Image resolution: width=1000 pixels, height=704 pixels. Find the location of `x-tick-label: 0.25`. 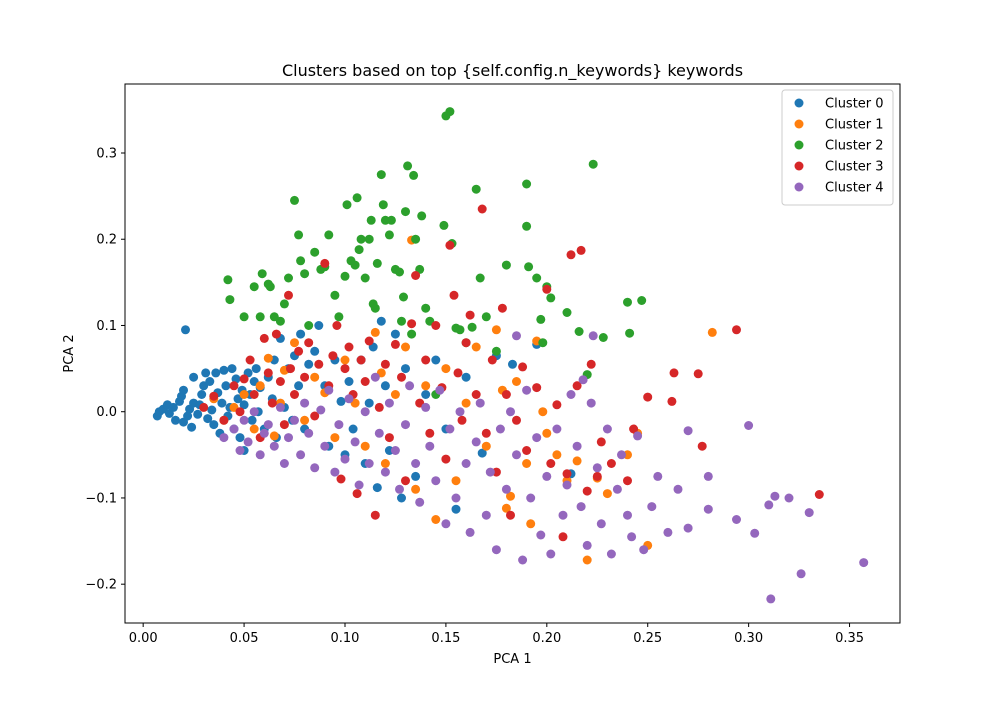

x-tick-label: 0.25 is located at coordinates (647, 638).